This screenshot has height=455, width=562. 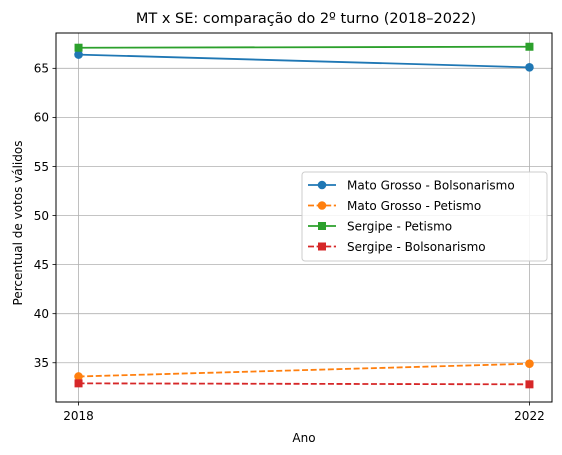 I want to click on y-tick-label: 60, so click(x=41, y=118).